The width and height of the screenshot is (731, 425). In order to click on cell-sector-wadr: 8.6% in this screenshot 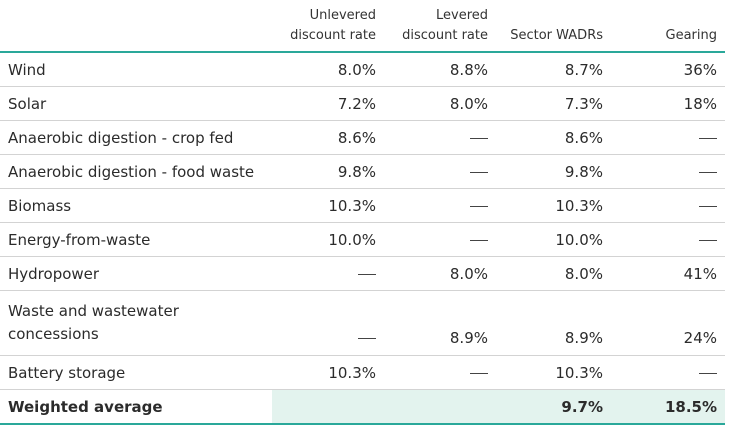, I will do `click(553, 137)`.